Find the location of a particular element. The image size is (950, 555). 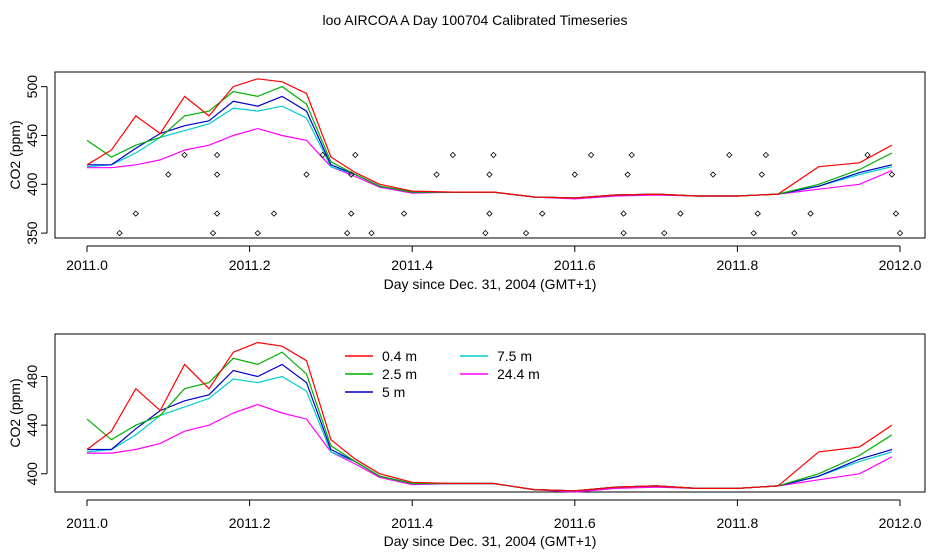

legend-label-s25: 2.5 m is located at coordinates (399, 374).